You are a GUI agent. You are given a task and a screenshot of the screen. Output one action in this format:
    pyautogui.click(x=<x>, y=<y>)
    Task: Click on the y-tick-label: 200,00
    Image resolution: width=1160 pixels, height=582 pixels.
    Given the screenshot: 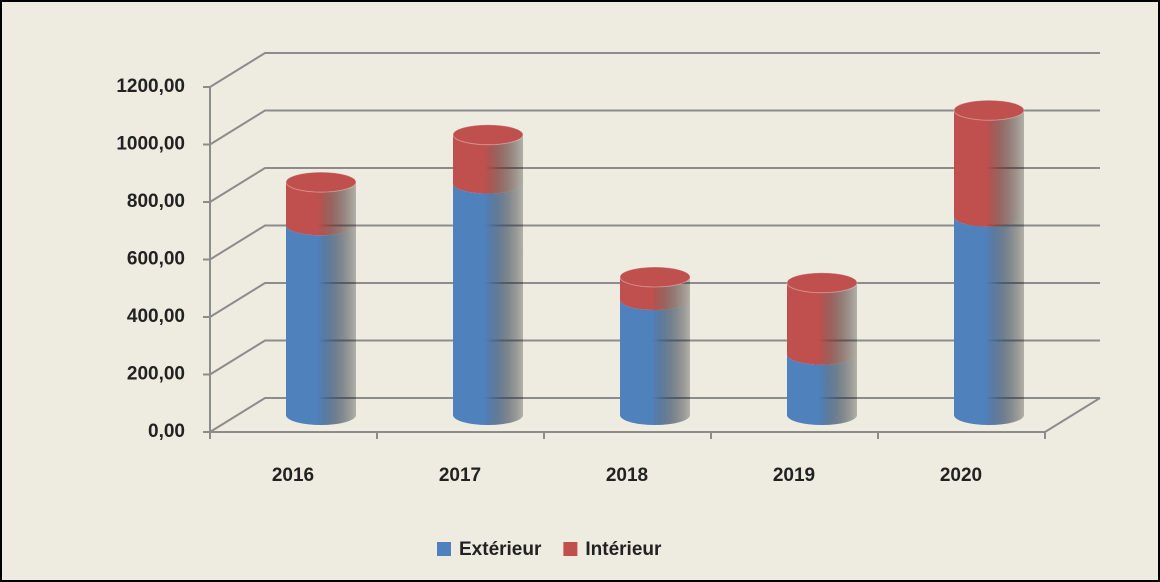 What is the action you would take?
    pyautogui.click(x=156, y=374)
    